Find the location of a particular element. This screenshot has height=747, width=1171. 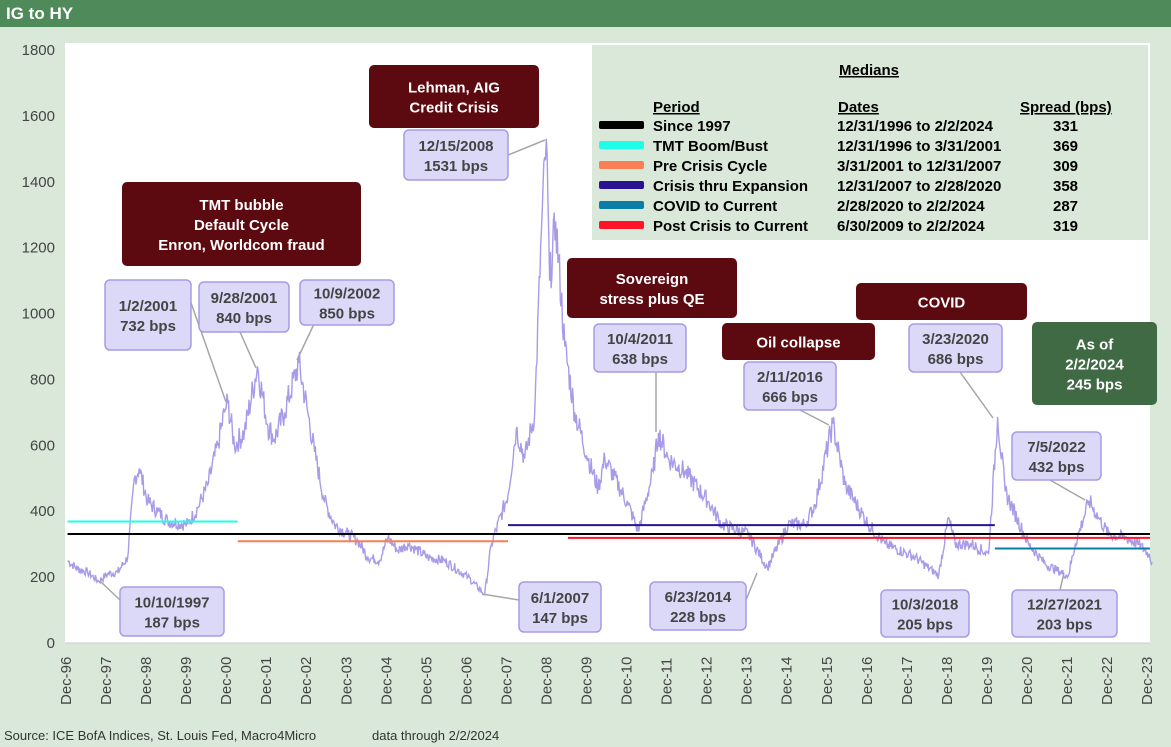

annotation-text: 3/23/2020 is located at coordinates (955, 339).